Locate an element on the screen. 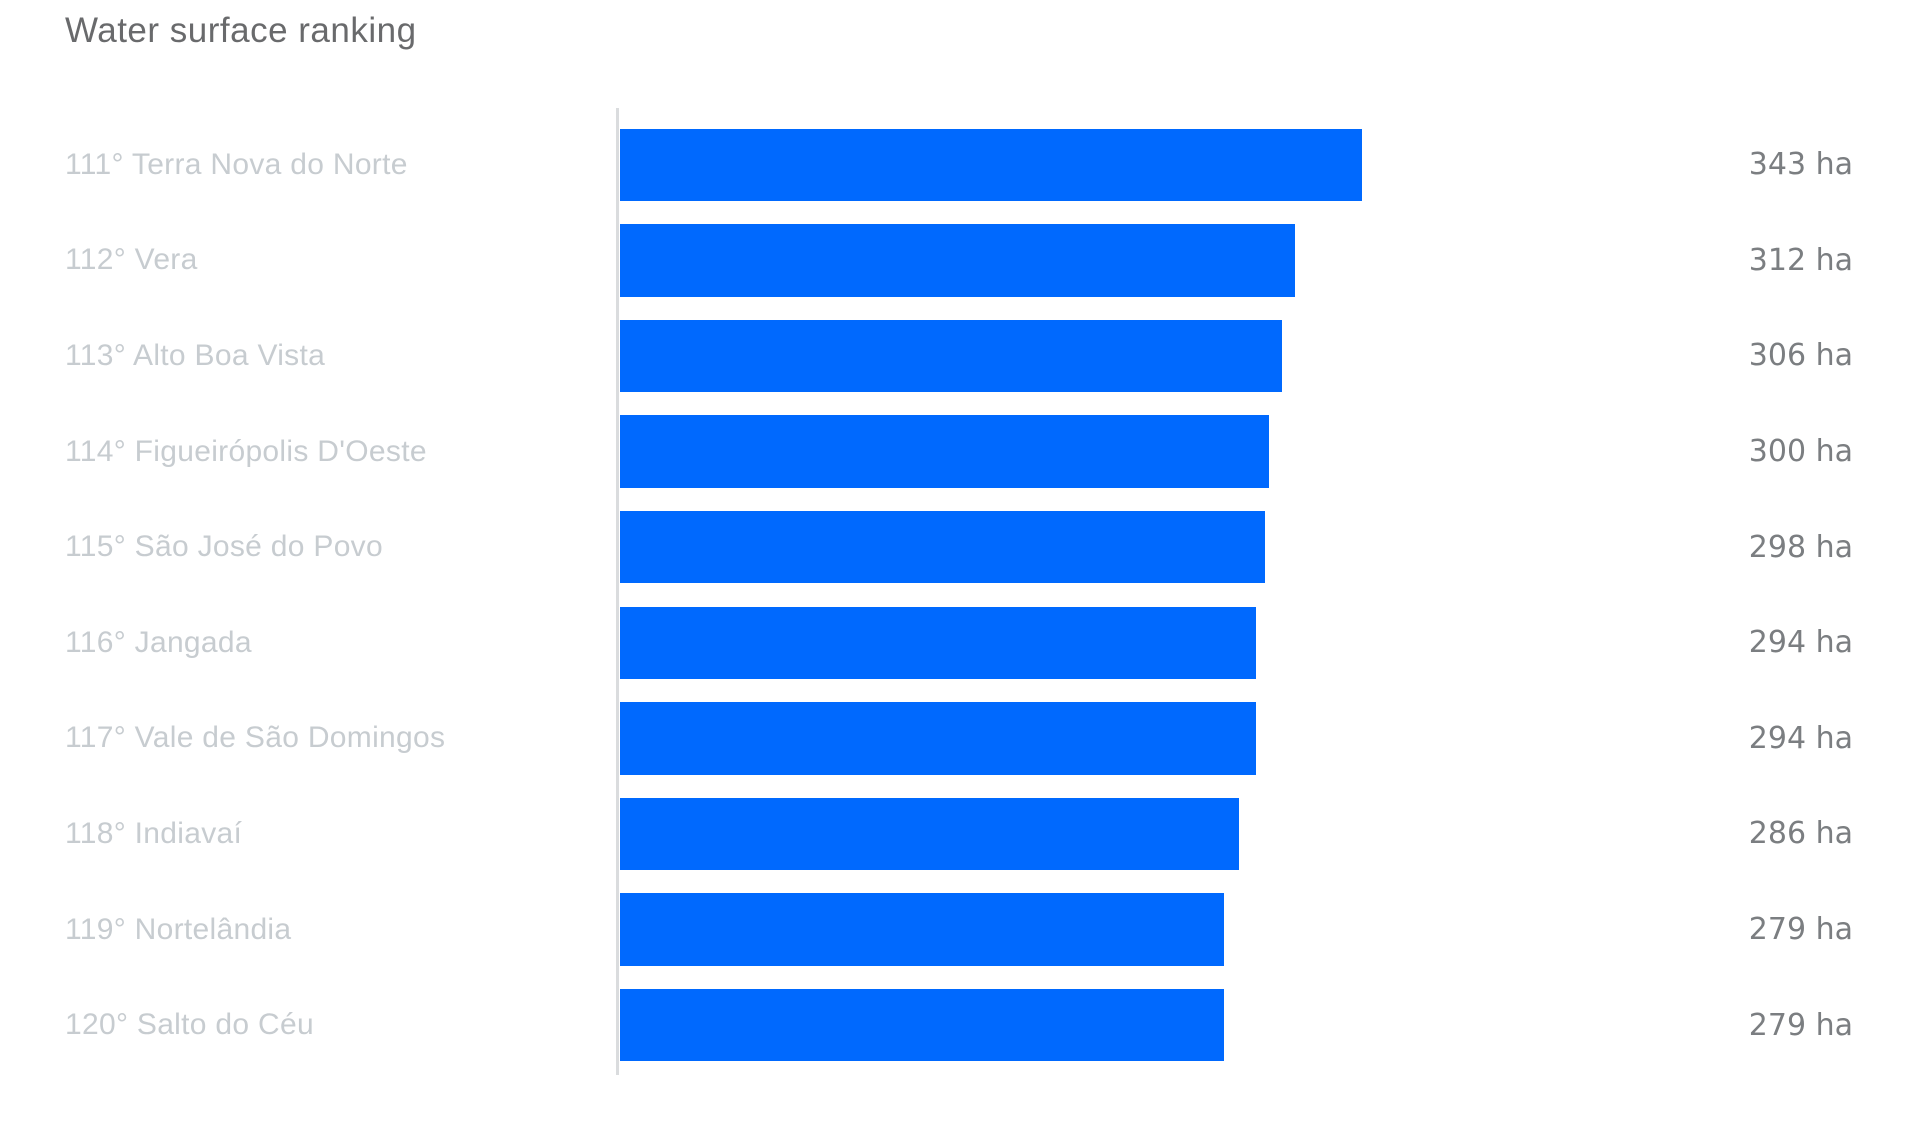  chart-row: 111° Terra Nova do Norte 343 ha is located at coordinates (959, 165).